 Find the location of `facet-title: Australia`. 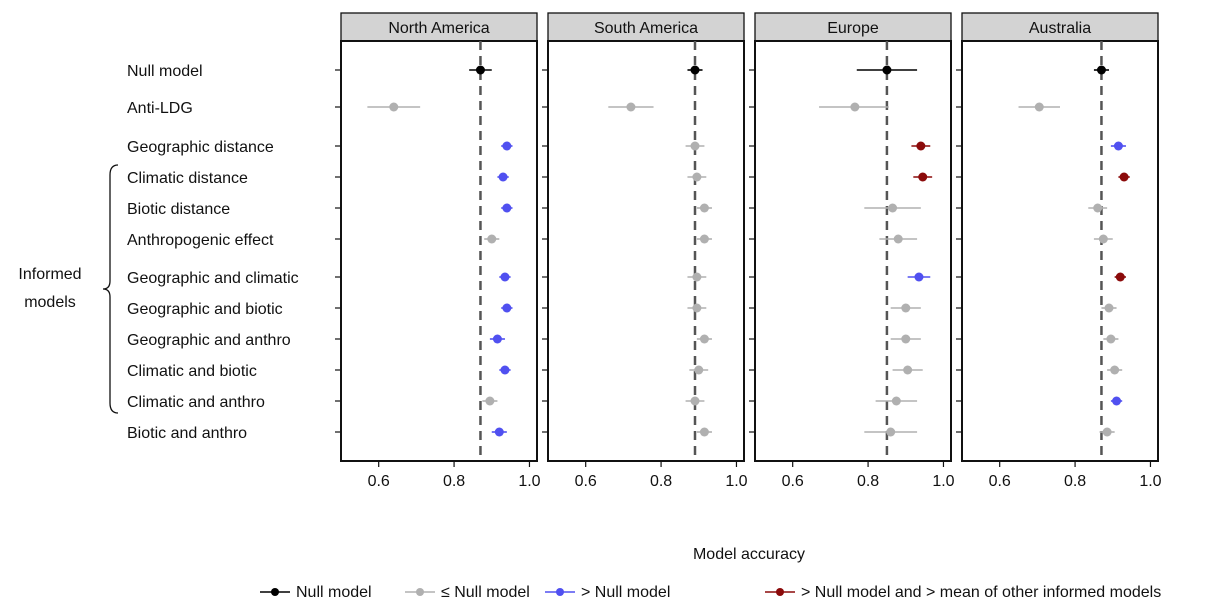

facet-title: Australia is located at coordinates (1060, 28).